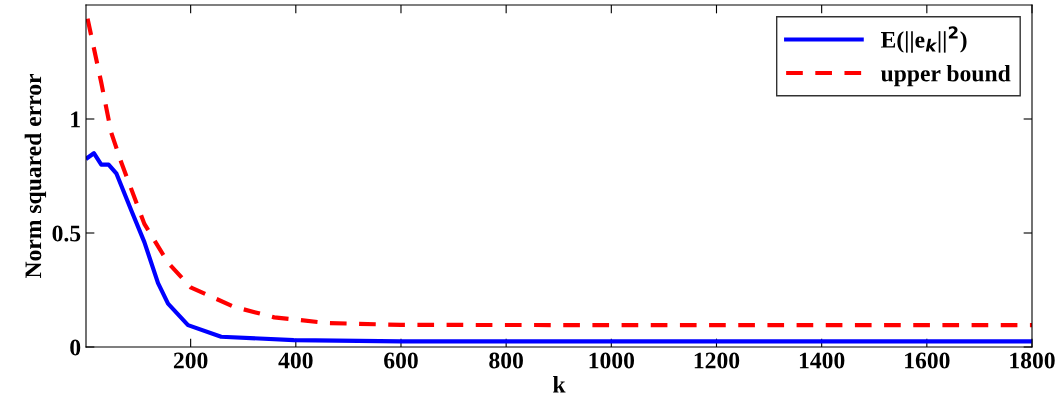 This screenshot has width=1064, height=413. I want to click on y-tick-label: 0, so click(75, 347).